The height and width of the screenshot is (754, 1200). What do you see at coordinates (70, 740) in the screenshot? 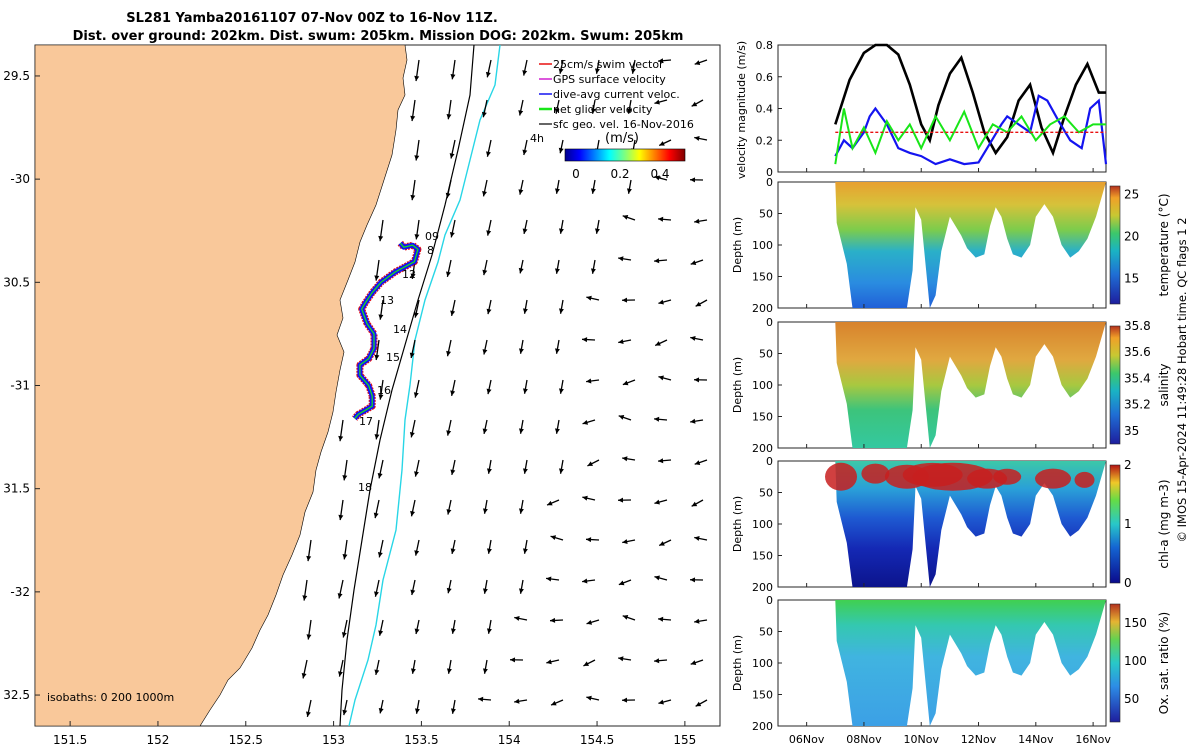
I see `map-xtick-label: 151.5` at bounding box center [70, 740].